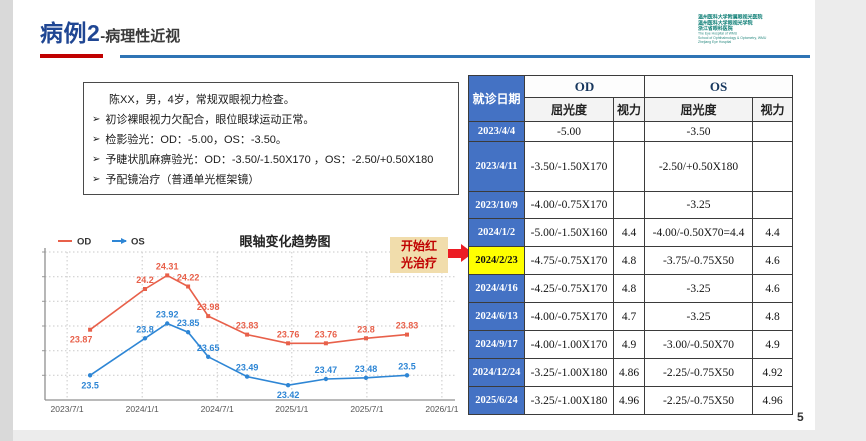 This screenshot has height=441, width=866. I want to click on logo-cn-line: 温州医科大学附属眼视光医院, so click(730, 17).